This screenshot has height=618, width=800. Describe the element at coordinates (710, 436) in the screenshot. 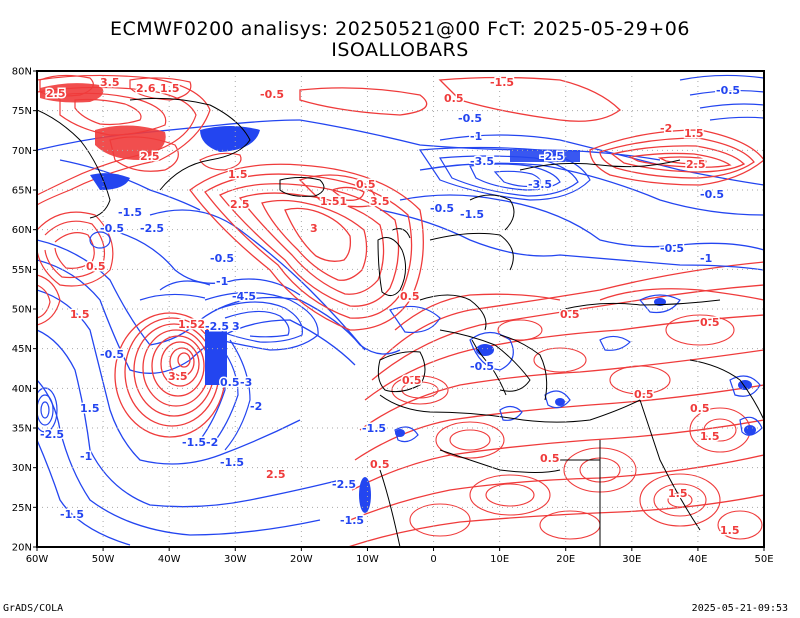

I see `label-1-5-arabia2: 1.5` at that location.